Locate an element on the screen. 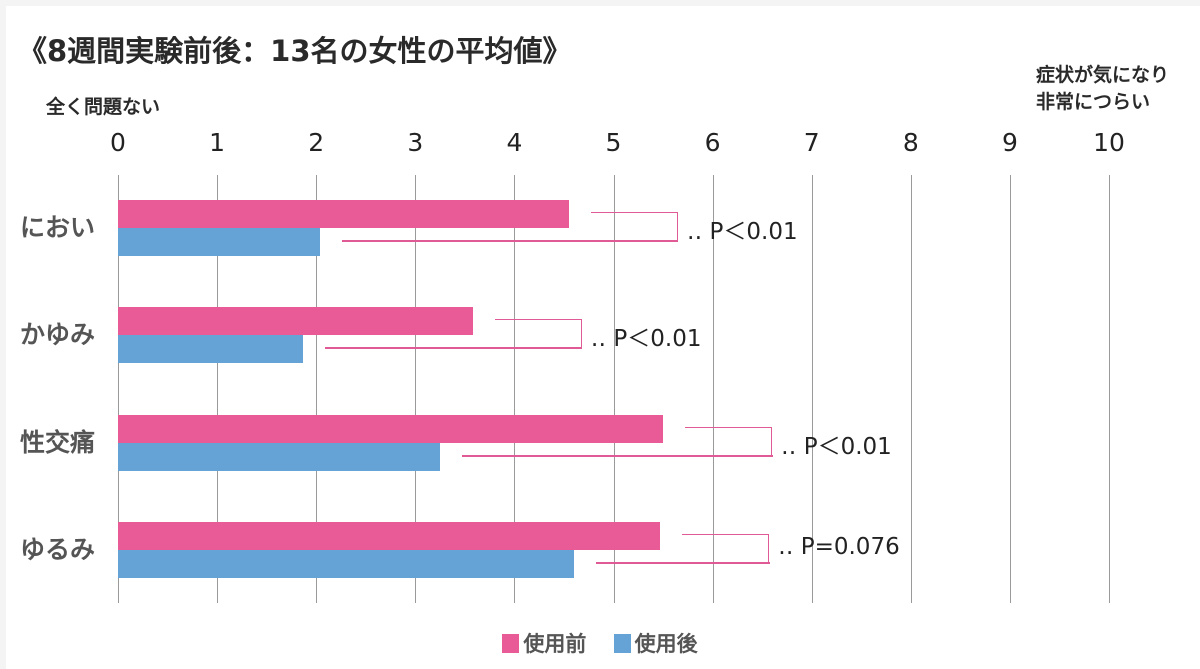 This screenshot has width=1200, height=669. category-label: におい is located at coordinates (58, 227).